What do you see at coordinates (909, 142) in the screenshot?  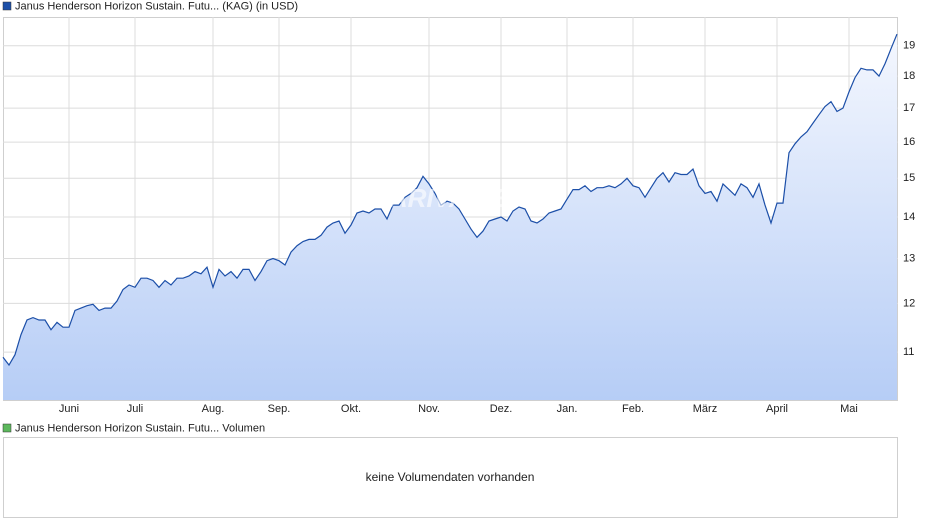 I see `y-tick-label: 16` at bounding box center [909, 142].